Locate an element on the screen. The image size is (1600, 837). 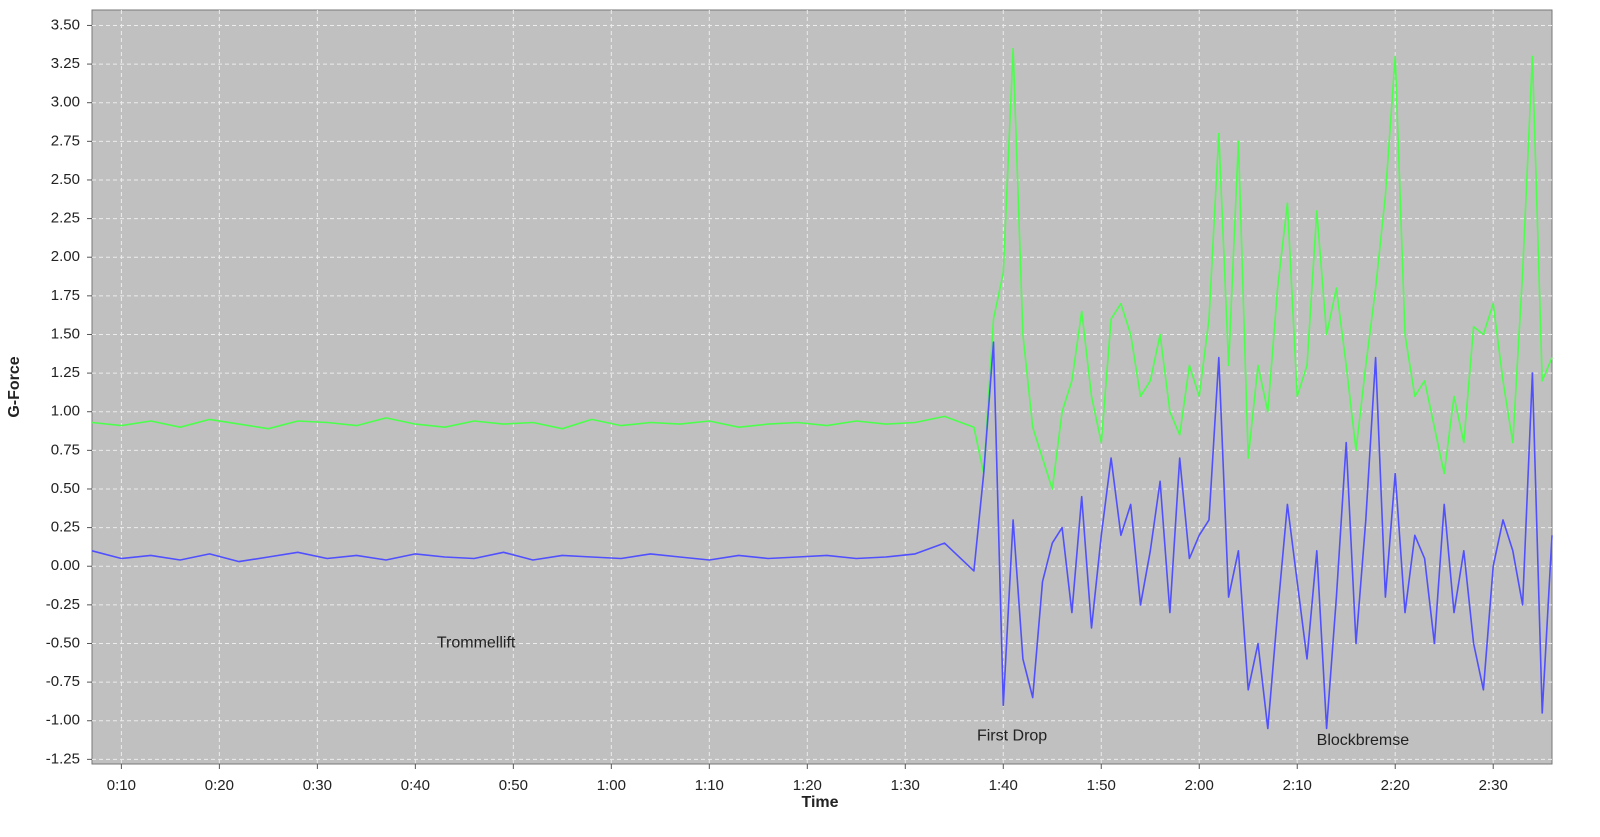
y-tick-label: -1.00 is located at coordinates (63, 720).